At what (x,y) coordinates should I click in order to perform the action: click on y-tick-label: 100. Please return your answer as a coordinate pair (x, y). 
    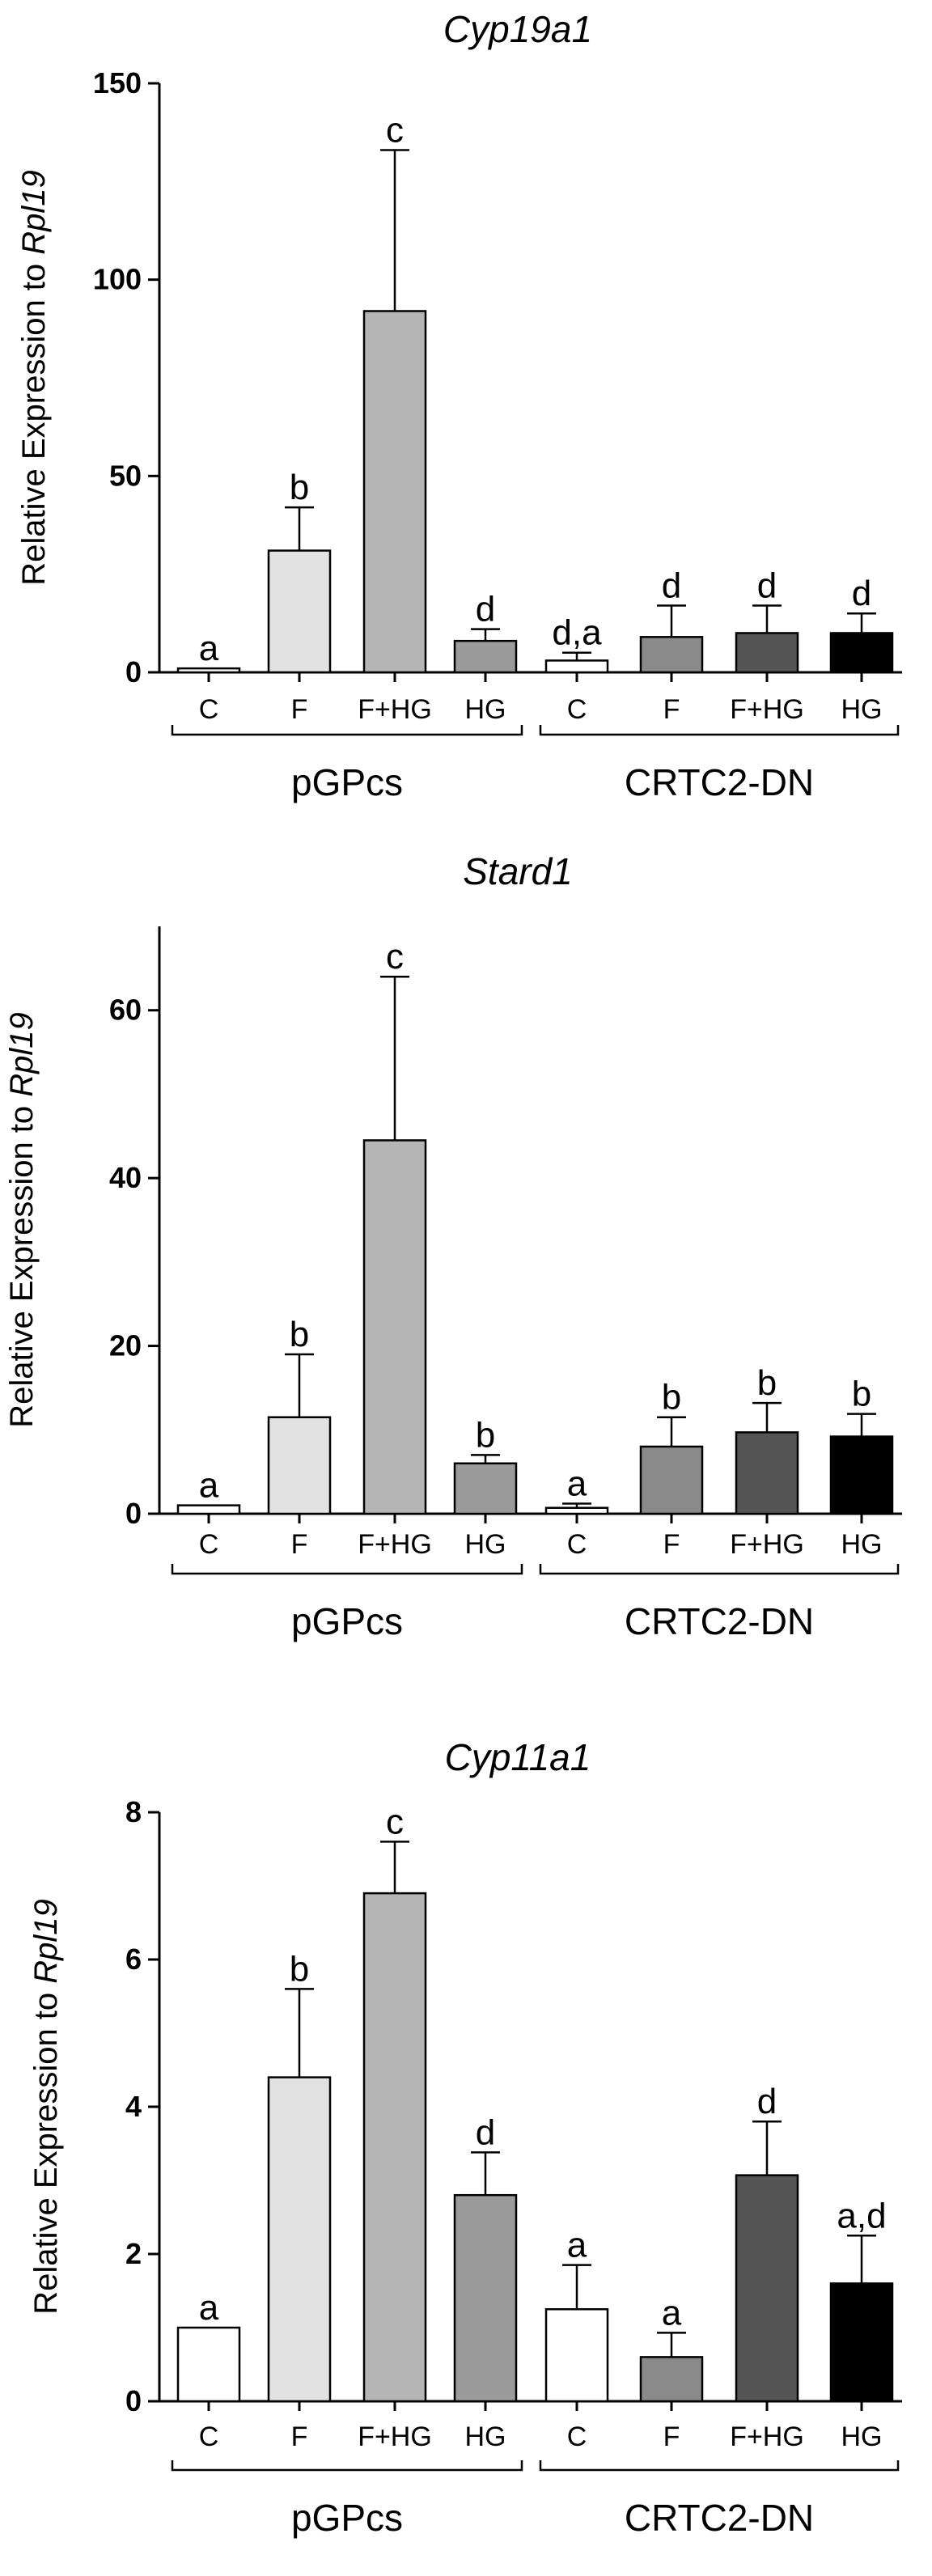
    Looking at the image, I should click on (117, 279).